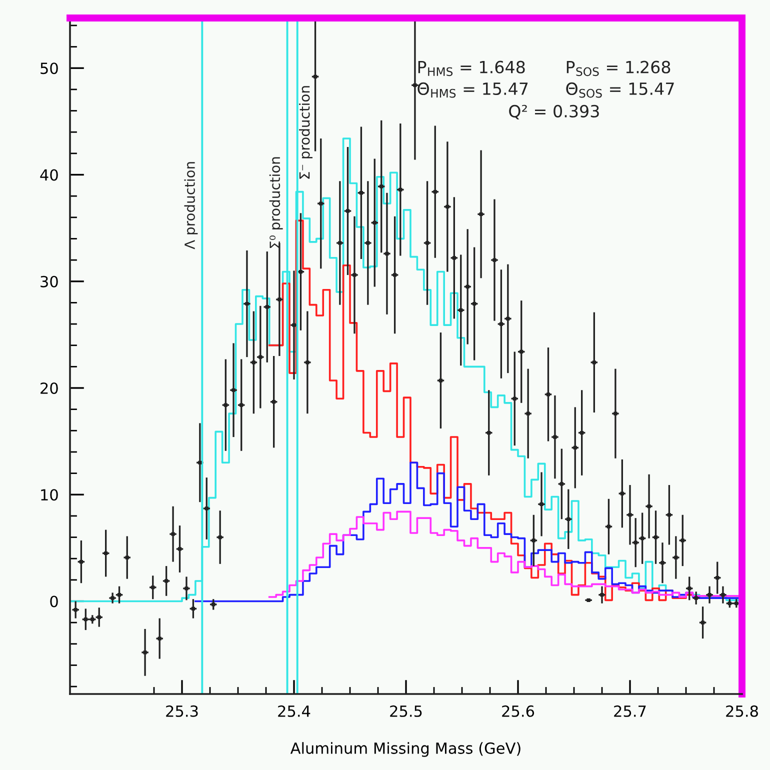 The width and height of the screenshot is (770, 770). Describe the element at coordinates (554, 112) in the screenshot. I see `annotation: Q² = 0.393` at that location.